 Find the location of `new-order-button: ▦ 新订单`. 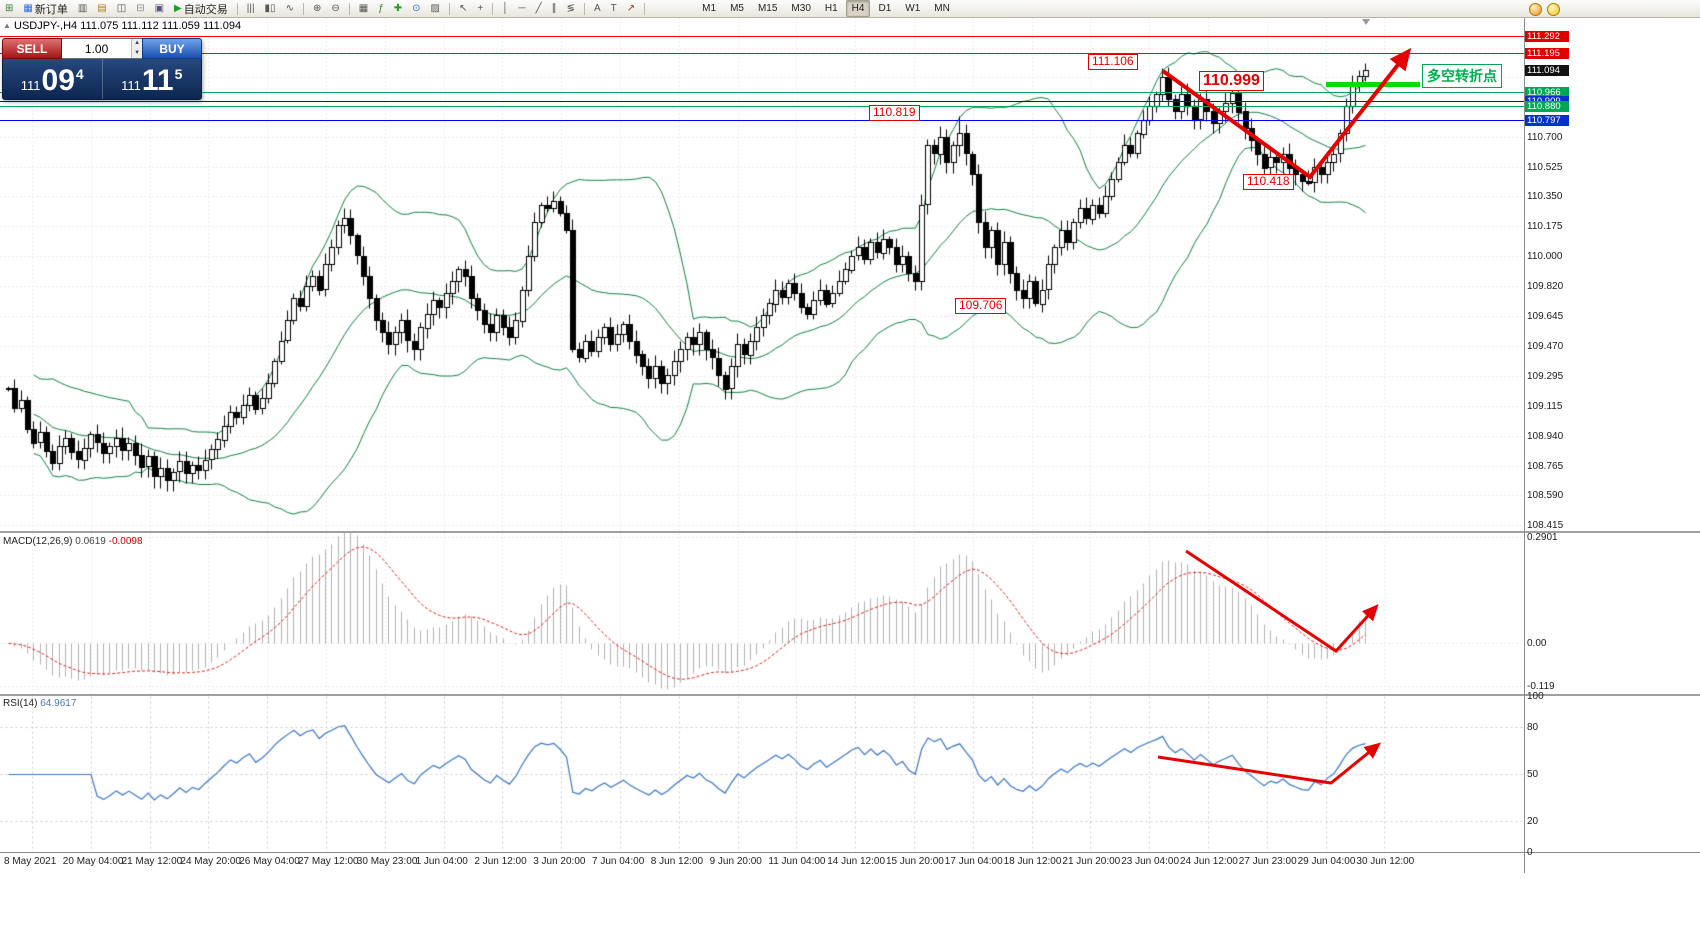

new-order-button: ▦ 新订单 is located at coordinates (45, 8).